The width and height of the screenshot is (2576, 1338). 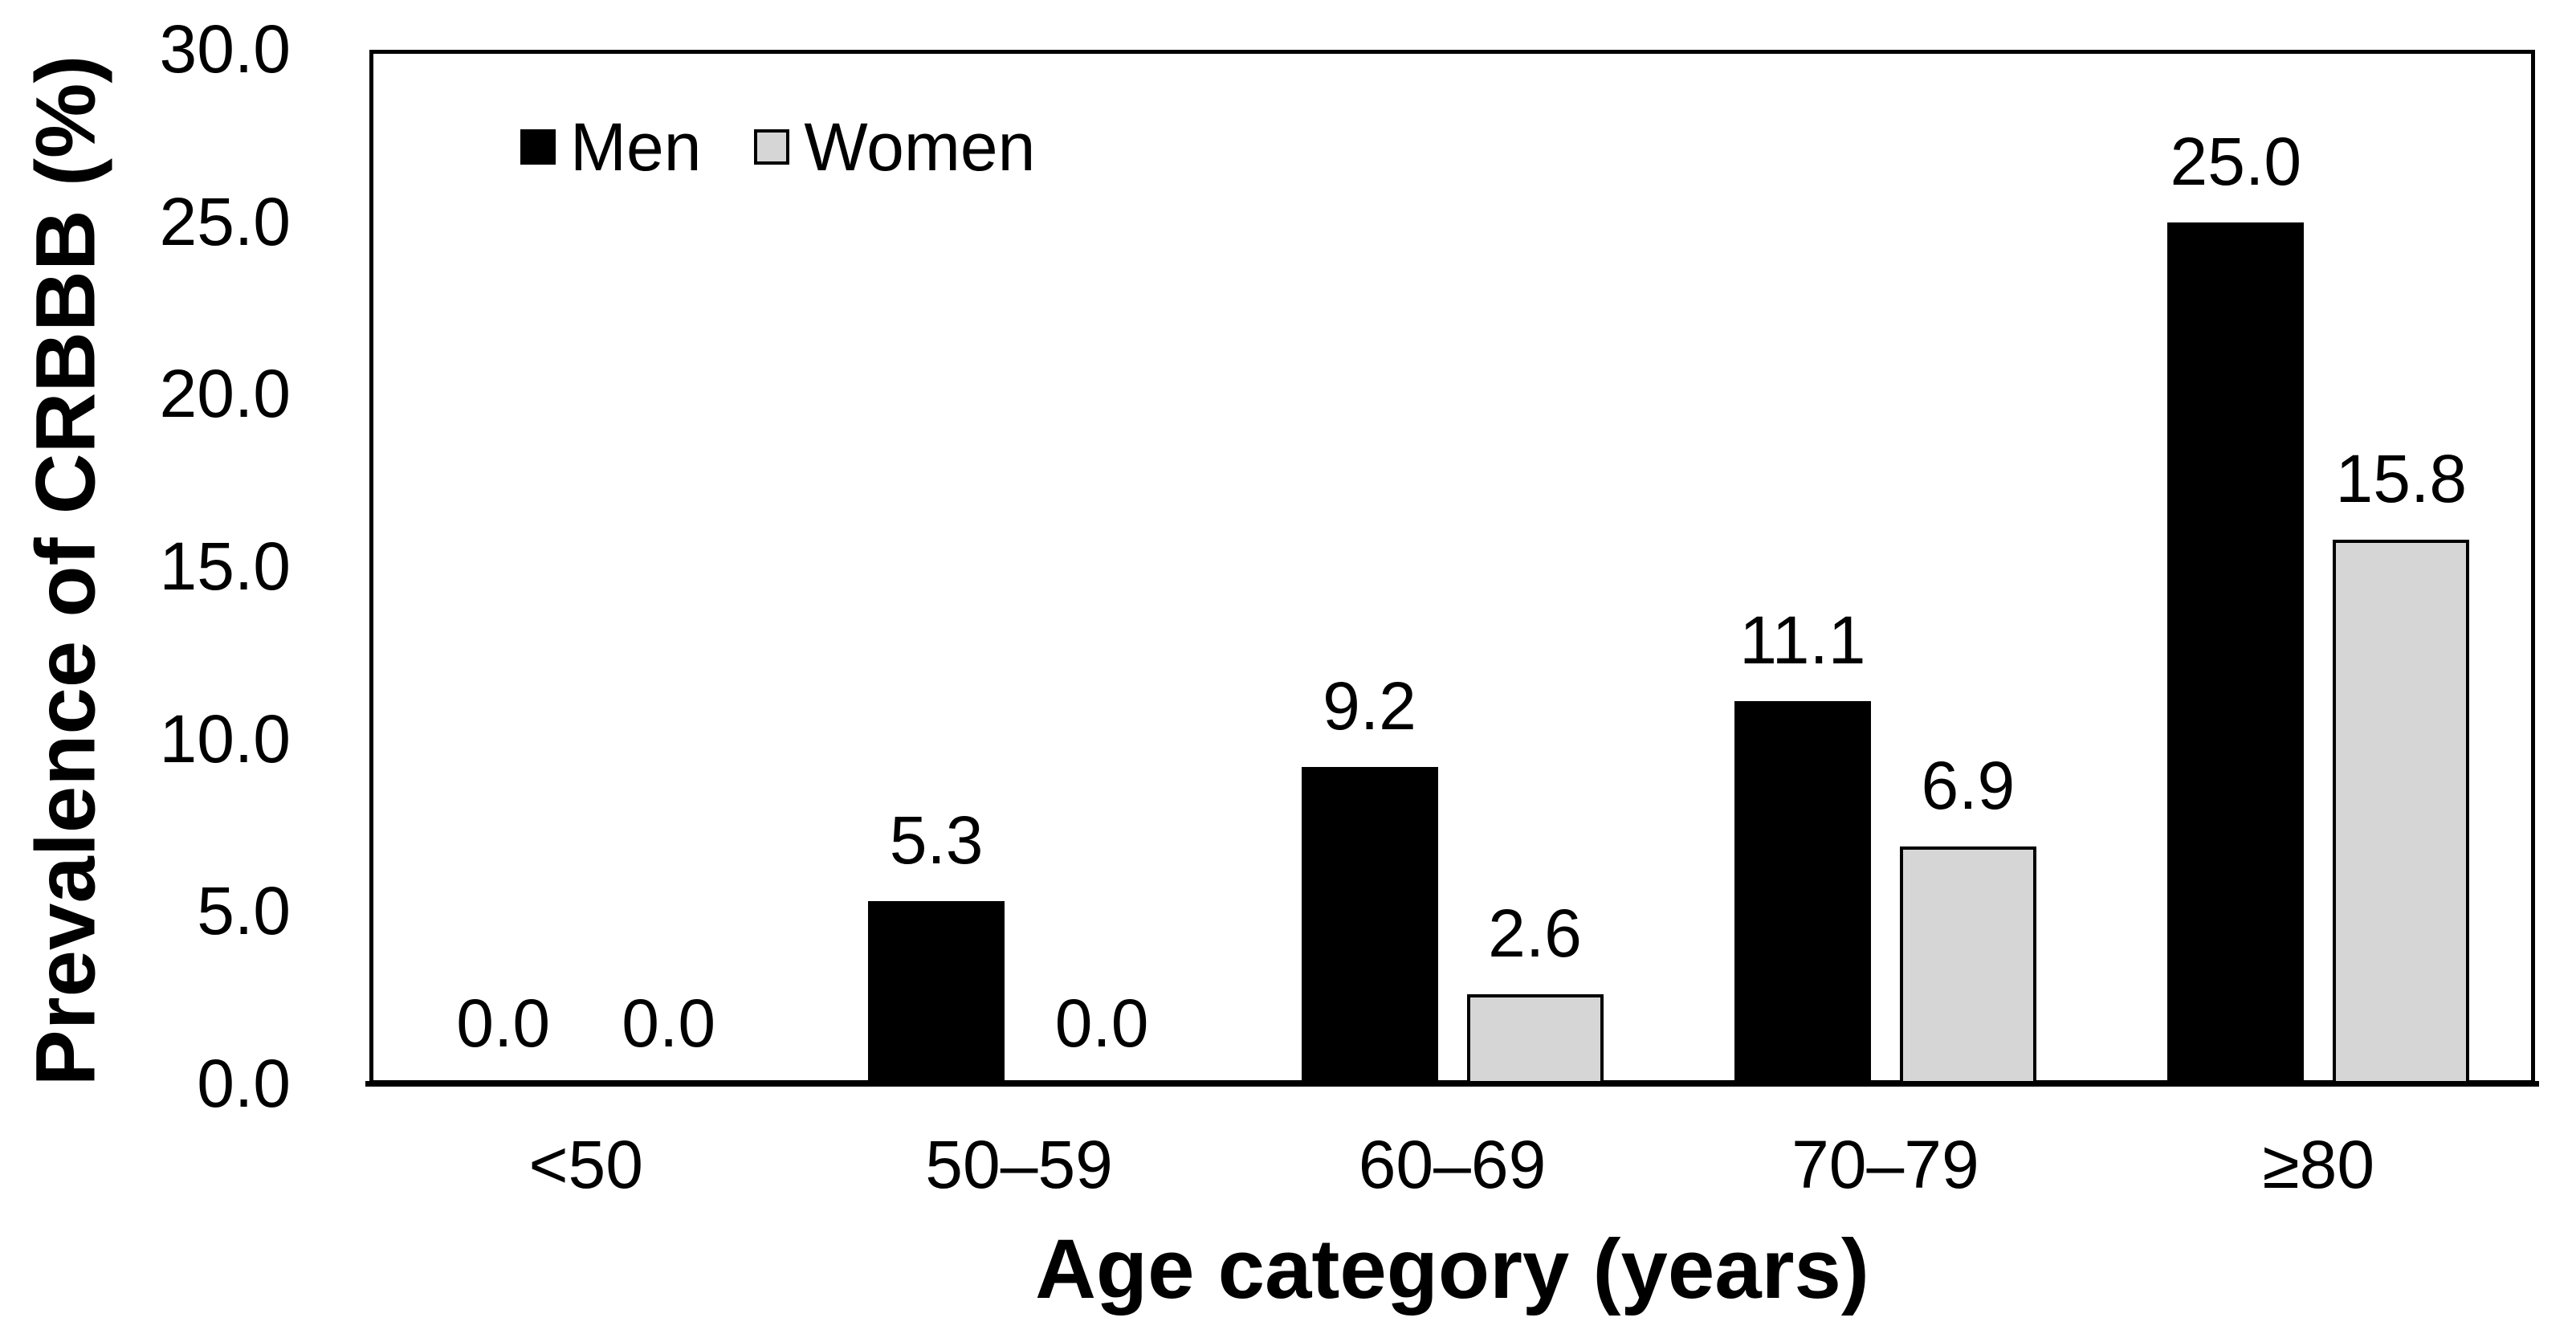 I want to click on value-label-women-1: 0.0, so click(x=669, y=1023).